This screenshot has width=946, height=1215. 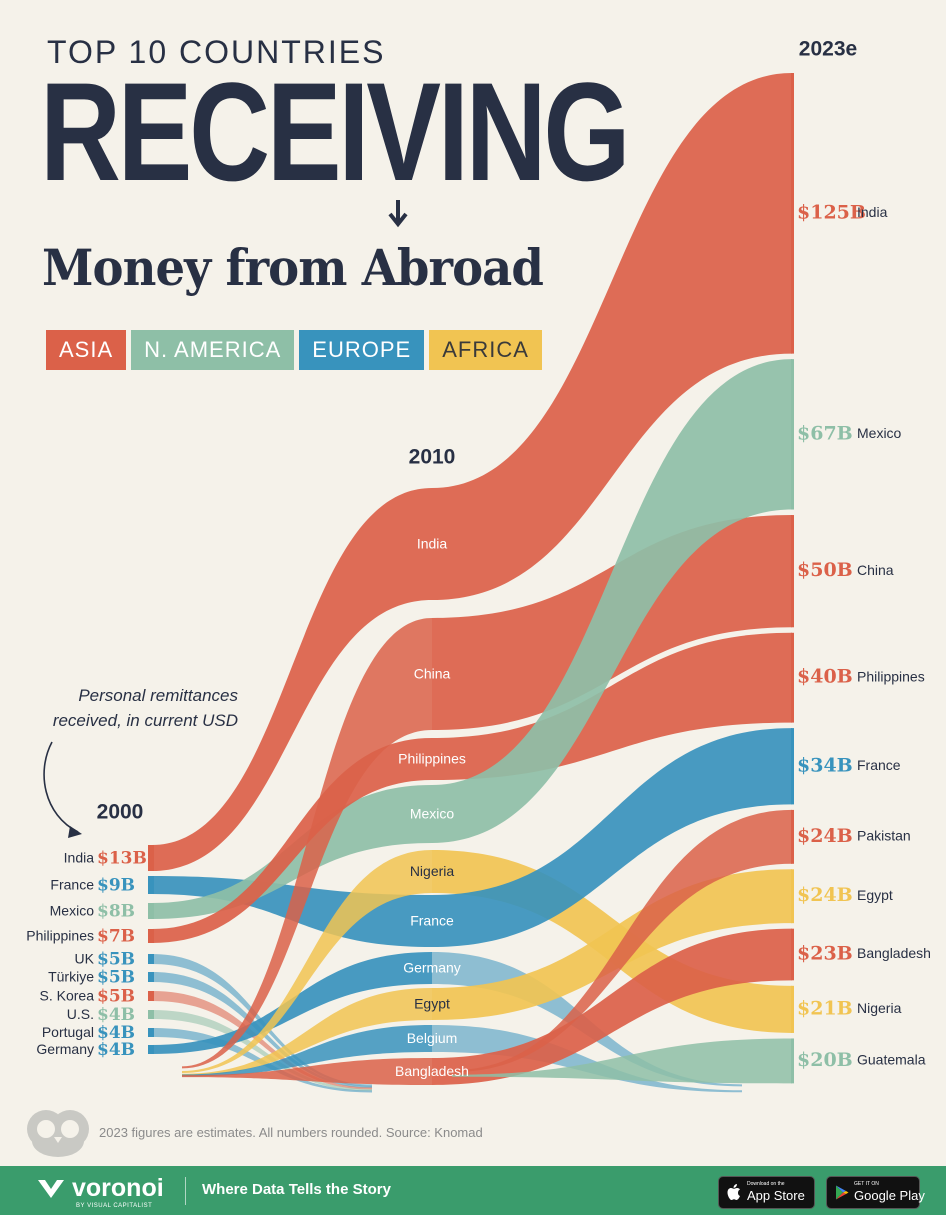 What do you see at coordinates (792, 766) in the screenshot?
I see `bar-2023e-france` at bounding box center [792, 766].